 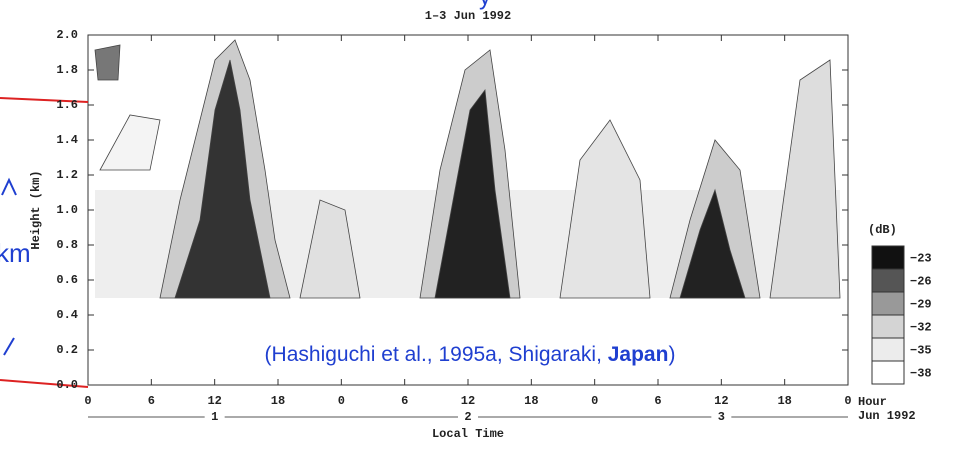 I want to click on caret, so click(x=9, y=186).